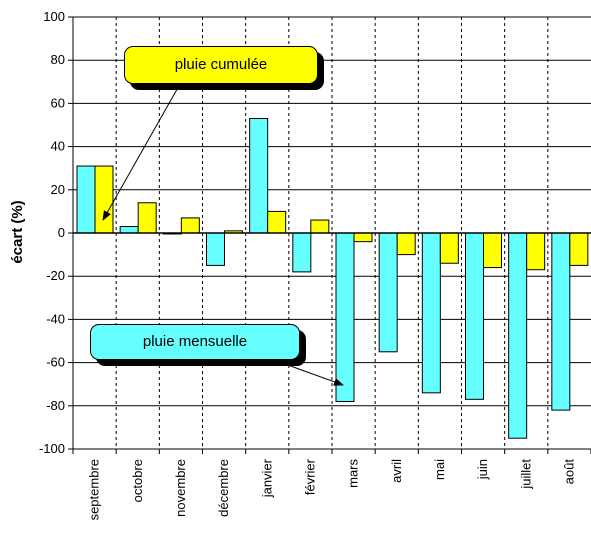  What do you see at coordinates (353, 473) in the screenshot?
I see `x-tick-label: mars` at bounding box center [353, 473].